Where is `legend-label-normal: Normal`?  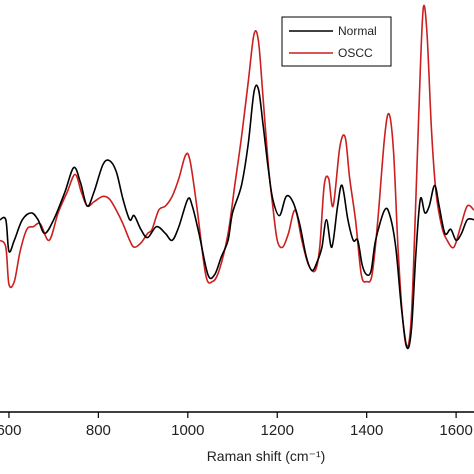
legend-label-normal: Normal is located at coordinates (357, 31).